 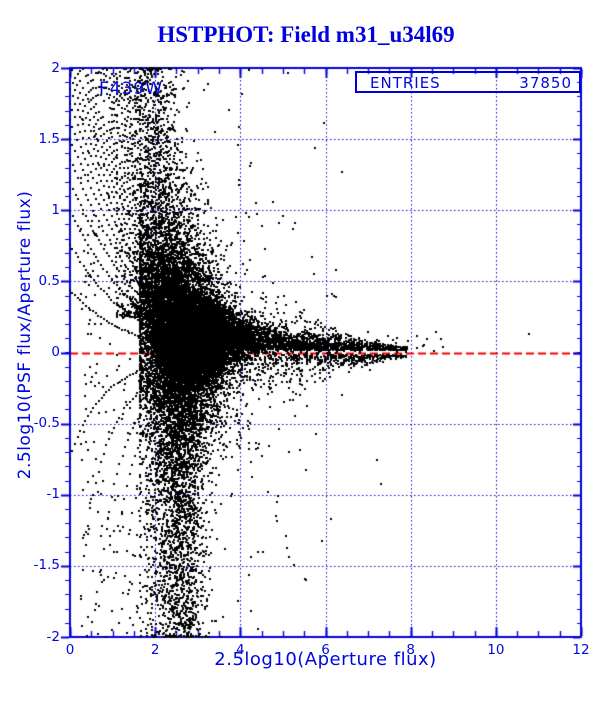 I want to click on y-tick-label: -1, so click(x=53, y=494).